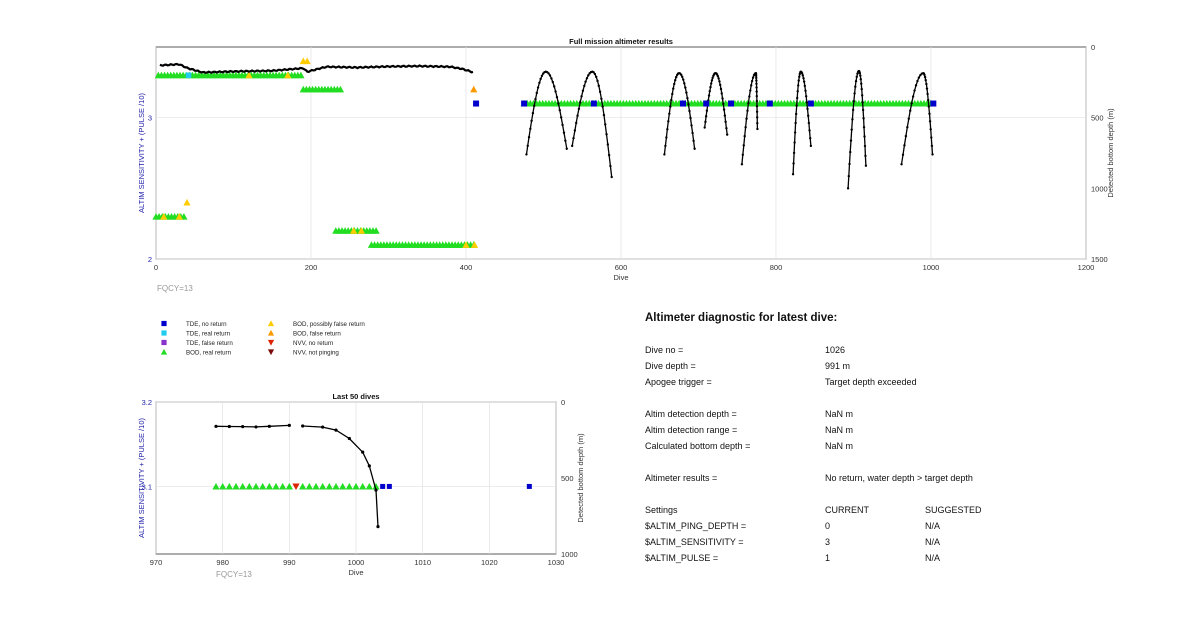 Image resolution: width=1200 pixels, height=622 pixels. What do you see at coordinates (1097, 118) in the screenshot?
I see `y2-tick-label: 500` at bounding box center [1097, 118].